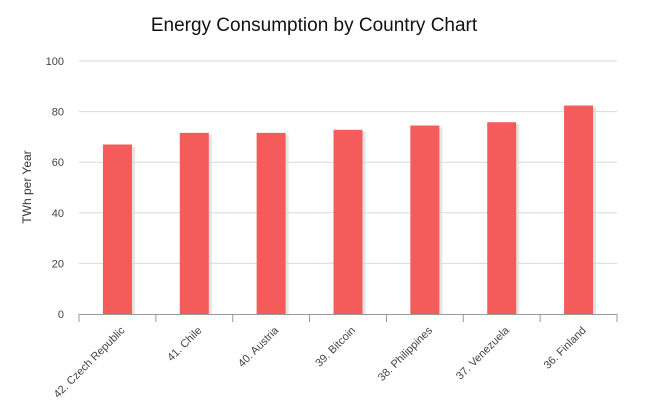 The image size is (656, 411). Describe the element at coordinates (58, 214) in the screenshot. I see `y-tick-label: 40` at that location.